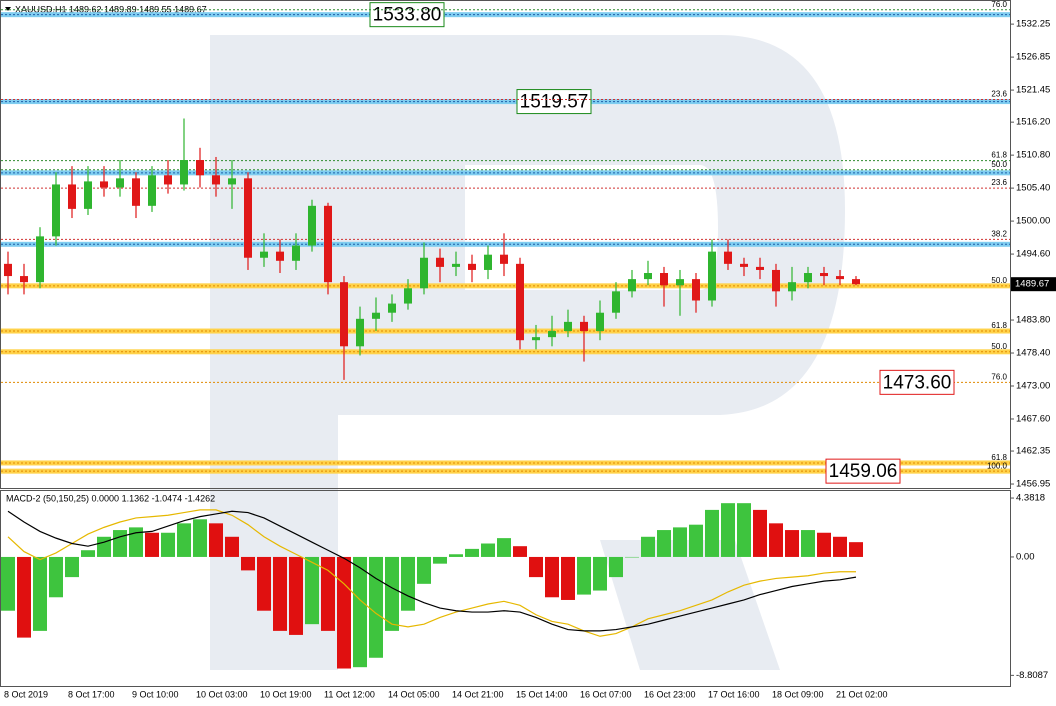  I want to click on macd-line, so click(432, 571).